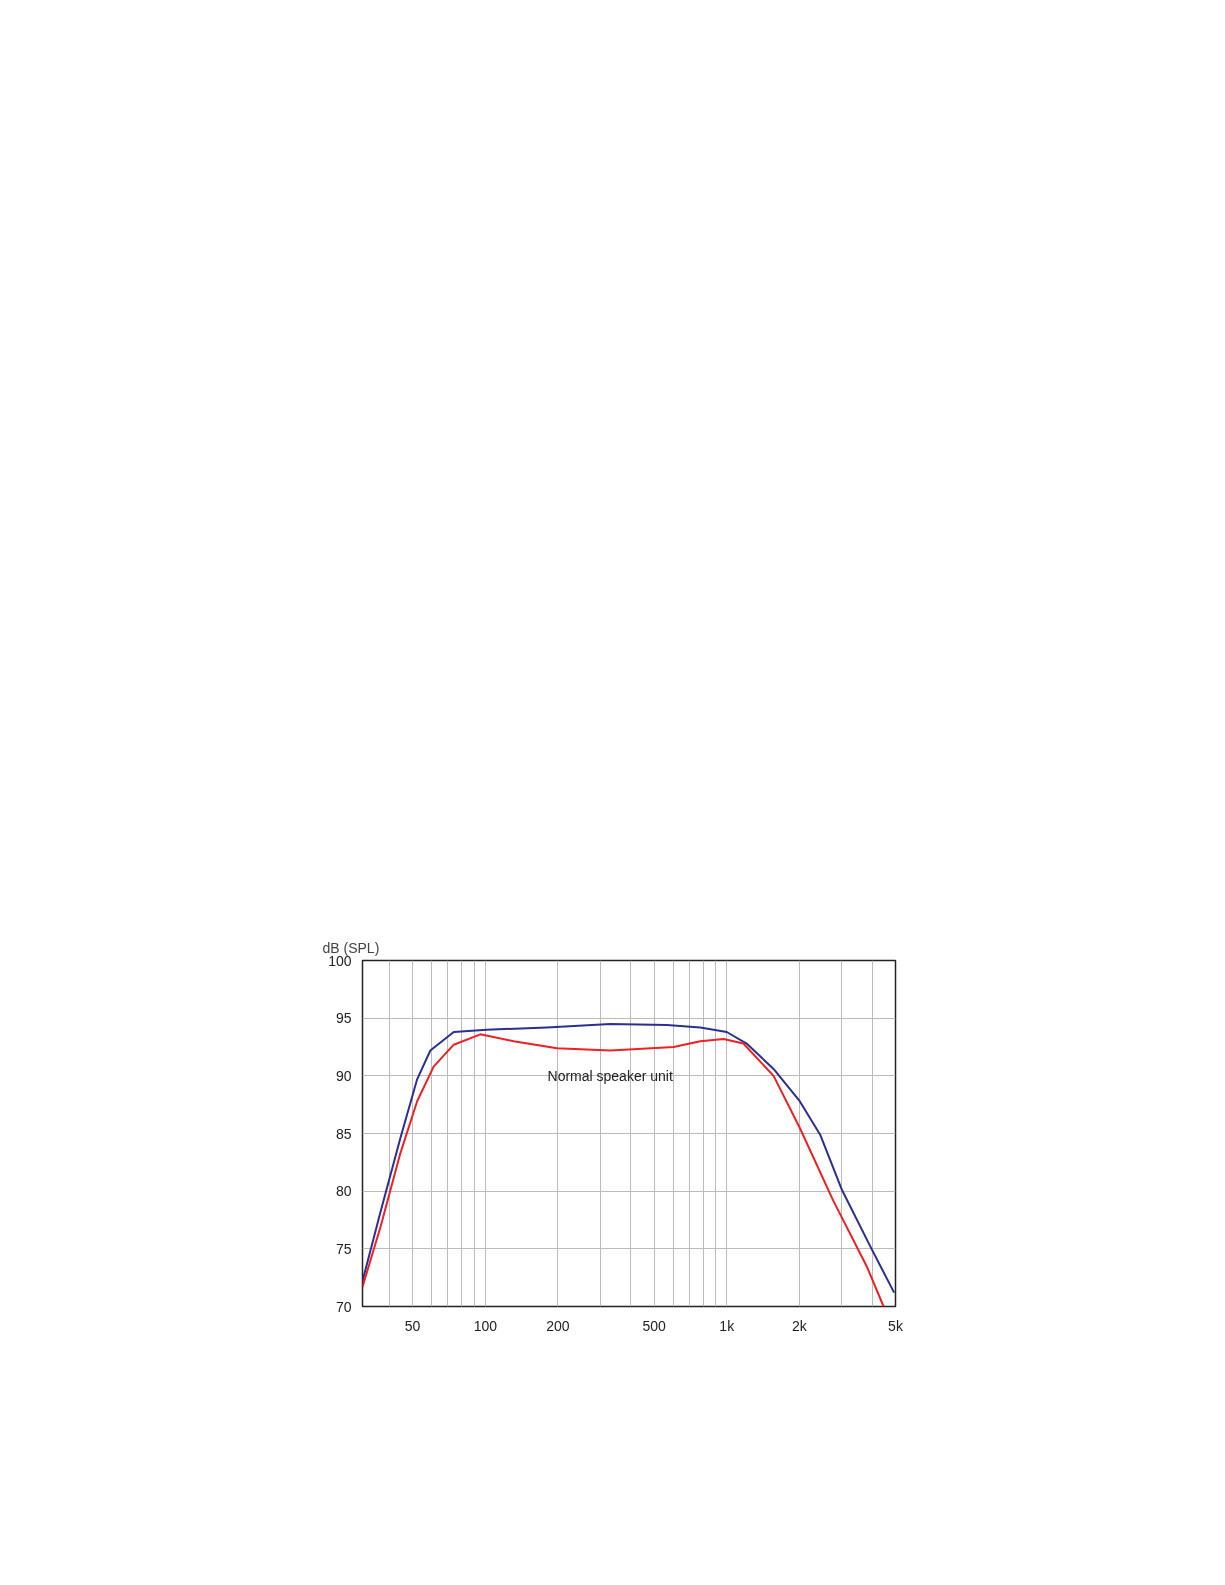  I want to click on y-tick-label: 75, so click(343, 1248).